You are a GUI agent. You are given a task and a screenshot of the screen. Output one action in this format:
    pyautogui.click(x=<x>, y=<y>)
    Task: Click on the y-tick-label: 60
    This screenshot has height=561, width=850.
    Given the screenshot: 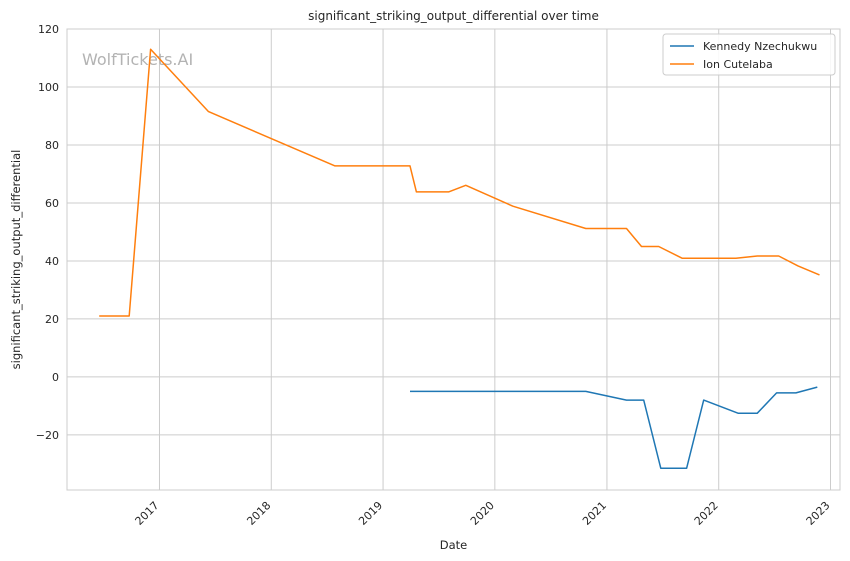 What is the action you would take?
    pyautogui.click(x=52, y=203)
    